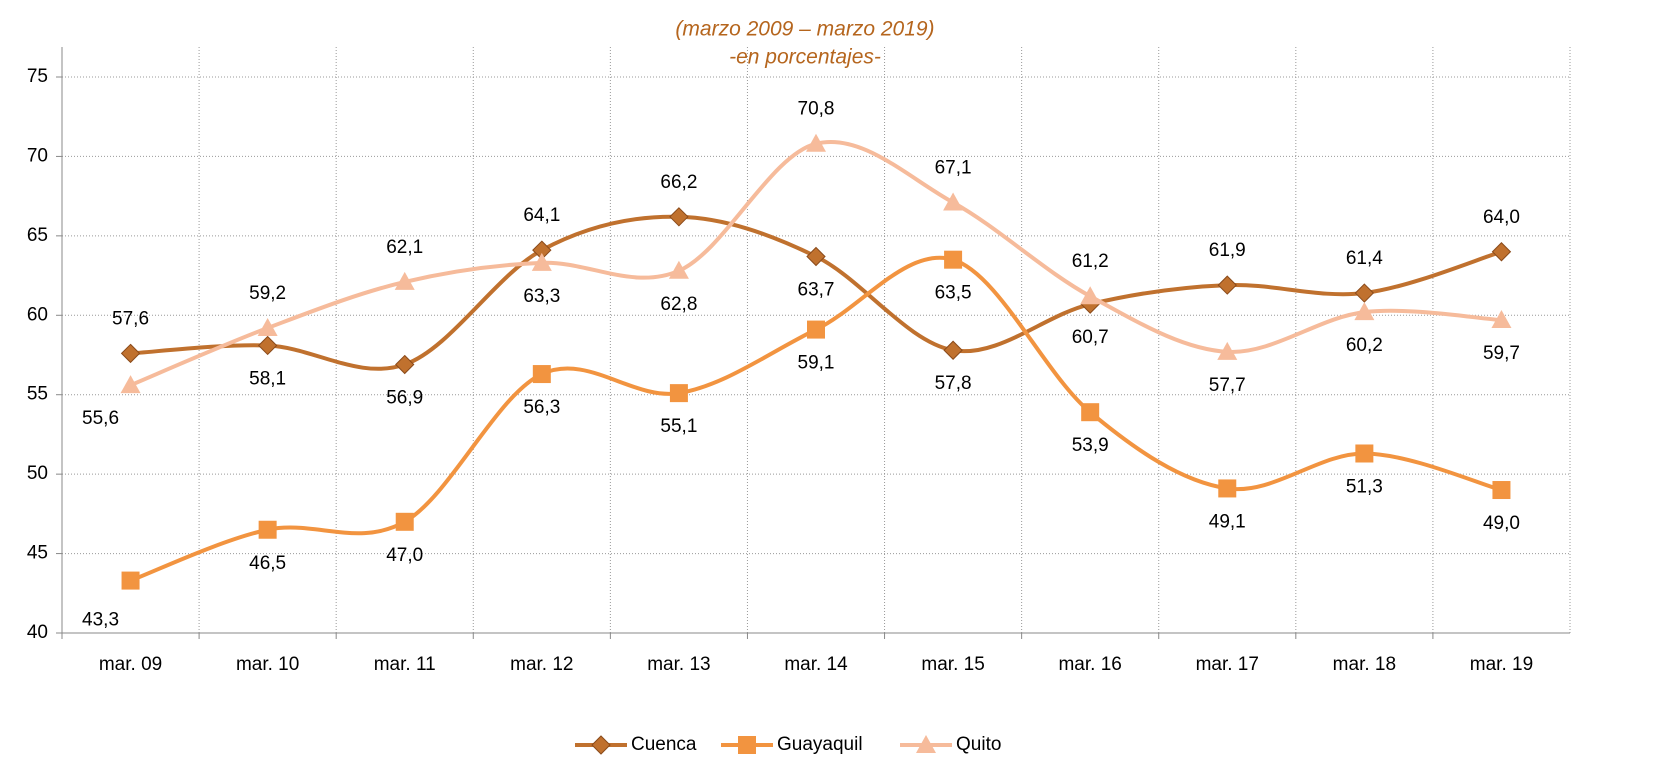 The height and width of the screenshot is (781, 1678). What do you see at coordinates (37, 632) in the screenshot?
I see `y-tick-label: 40` at bounding box center [37, 632].